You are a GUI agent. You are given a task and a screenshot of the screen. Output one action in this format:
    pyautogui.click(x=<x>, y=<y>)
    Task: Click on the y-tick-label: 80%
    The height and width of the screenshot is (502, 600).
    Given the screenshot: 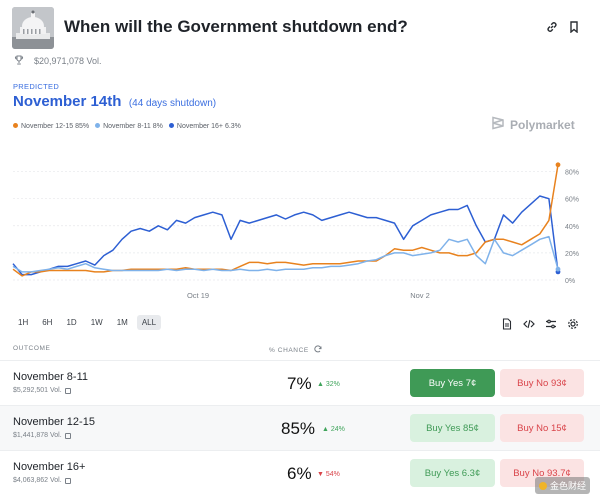 What is the action you would take?
    pyautogui.click(x=572, y=173)
    